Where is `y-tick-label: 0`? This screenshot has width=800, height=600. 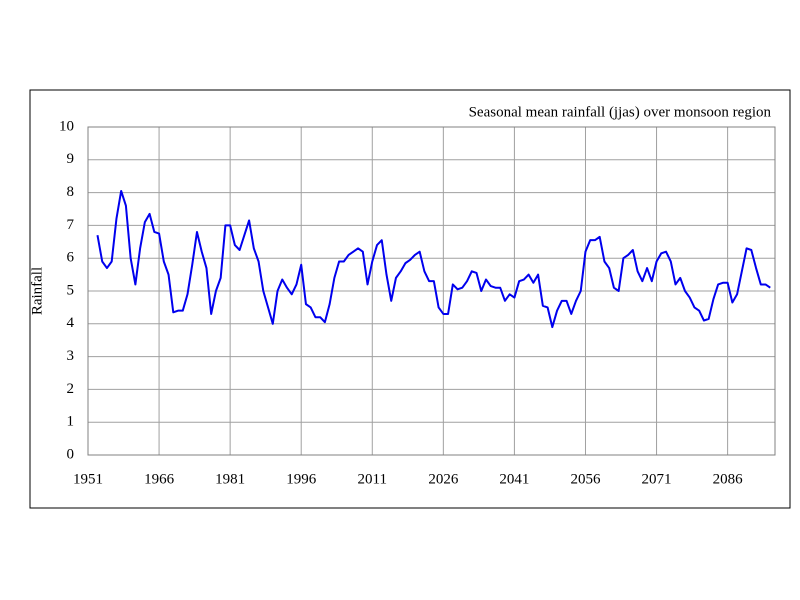
y-tick-label: 0 is located at coordinates (71, 454).